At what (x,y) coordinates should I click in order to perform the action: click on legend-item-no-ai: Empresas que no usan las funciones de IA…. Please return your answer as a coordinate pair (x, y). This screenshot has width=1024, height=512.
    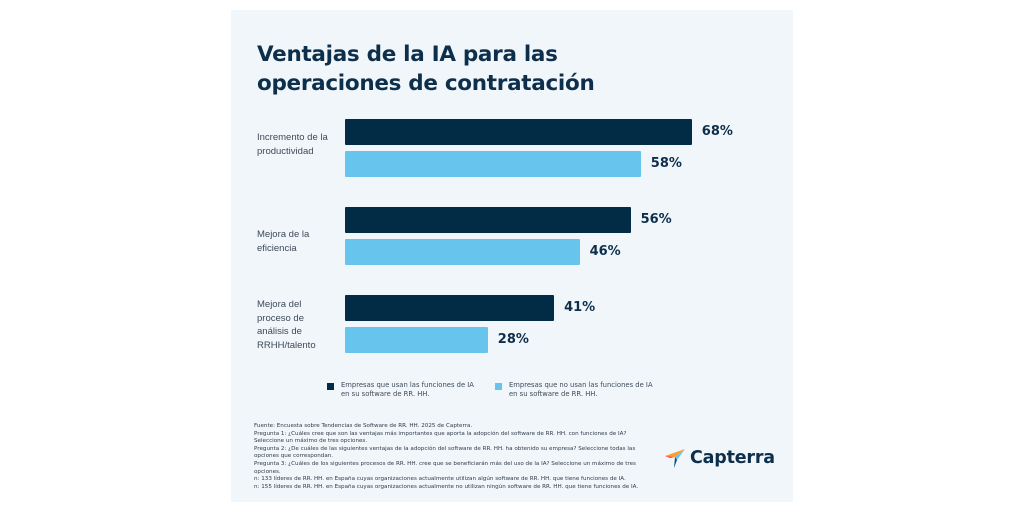
    Looking at the image, I should click on (577, 390).